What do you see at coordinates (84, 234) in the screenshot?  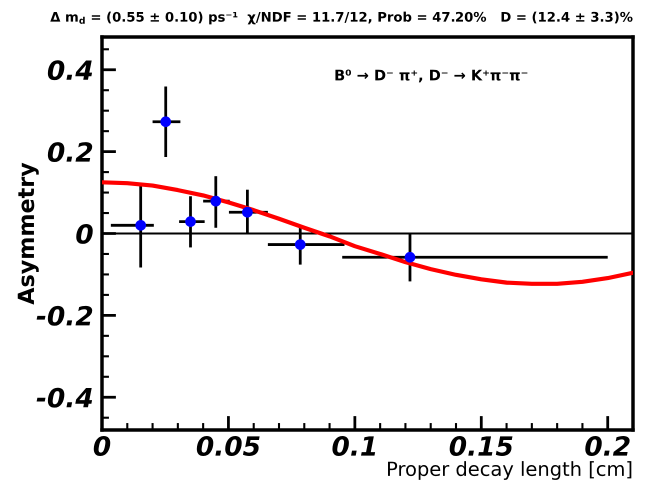 I see `y-tick-label: 0` at bounding box center [84, 234].